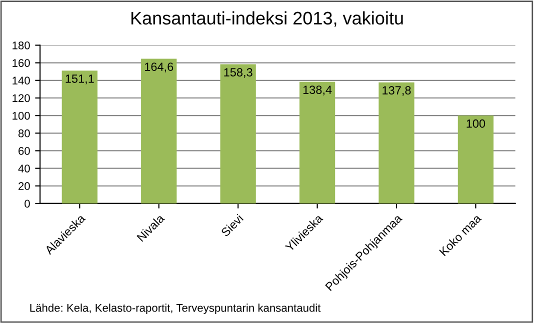 This screenshot has height=323, width=534. Describe the element at coordinates (21, 63) in the screenshot. I see `y-tick-label: 160` at that location.